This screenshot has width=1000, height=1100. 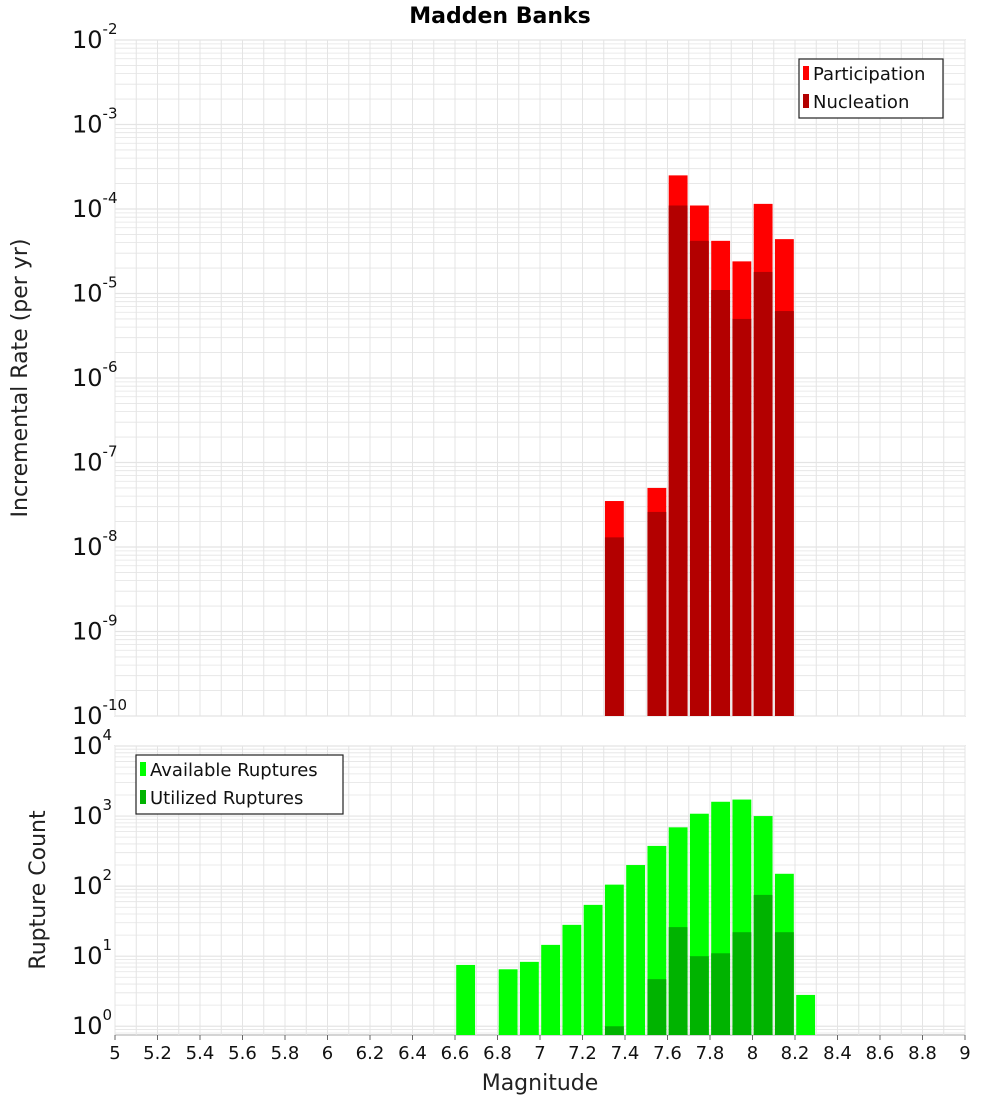 I want to click on legend-label-participation: Participation, so click(x=869, y=74).